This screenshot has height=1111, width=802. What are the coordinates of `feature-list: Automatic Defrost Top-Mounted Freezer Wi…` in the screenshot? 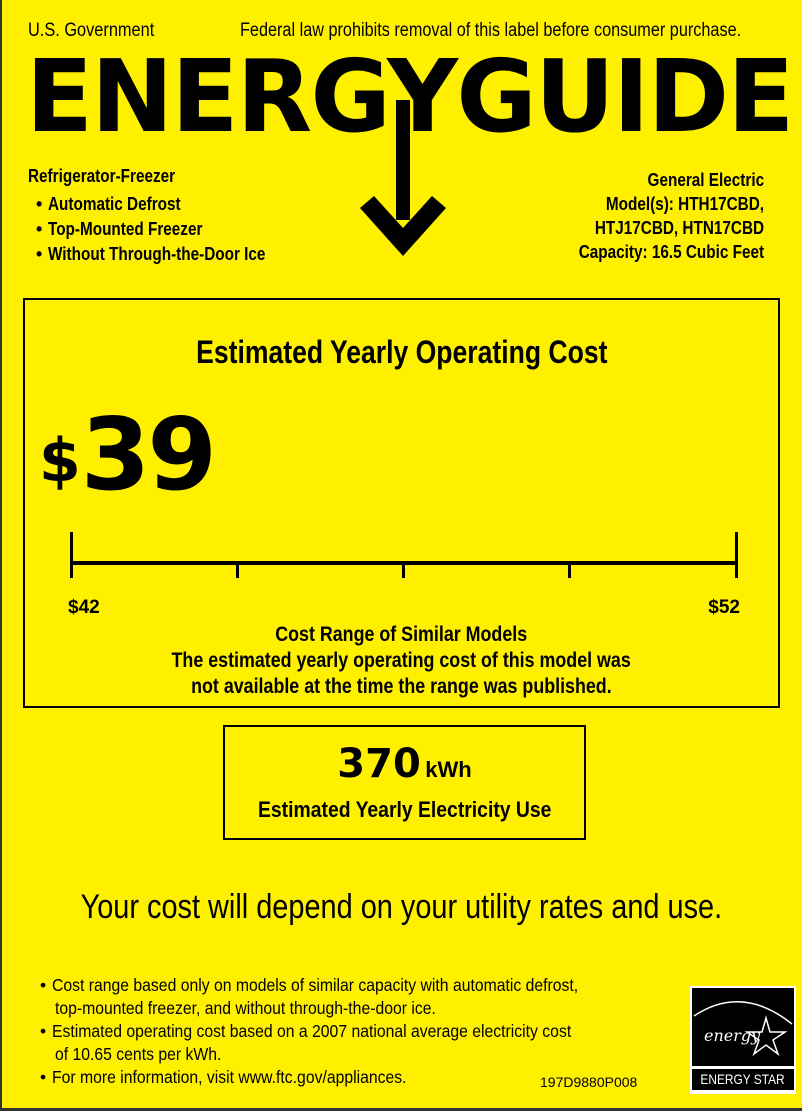 It's located at (170, 229).